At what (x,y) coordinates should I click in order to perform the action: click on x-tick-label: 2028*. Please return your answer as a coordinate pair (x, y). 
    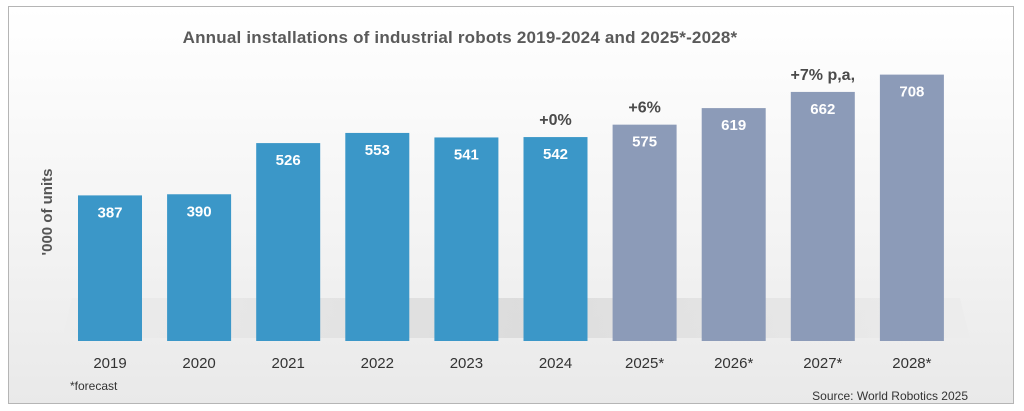
    Looking at the image, I should click on (911, 363).